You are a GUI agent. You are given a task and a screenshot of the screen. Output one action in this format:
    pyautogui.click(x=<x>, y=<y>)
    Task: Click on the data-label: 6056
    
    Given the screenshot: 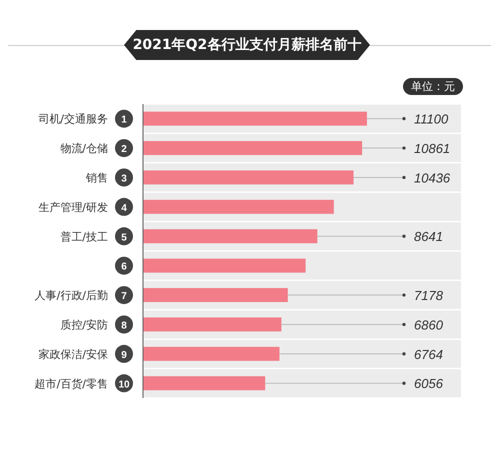 What is the action you would take?
    pyautogui.click(x=429, y=384)
    